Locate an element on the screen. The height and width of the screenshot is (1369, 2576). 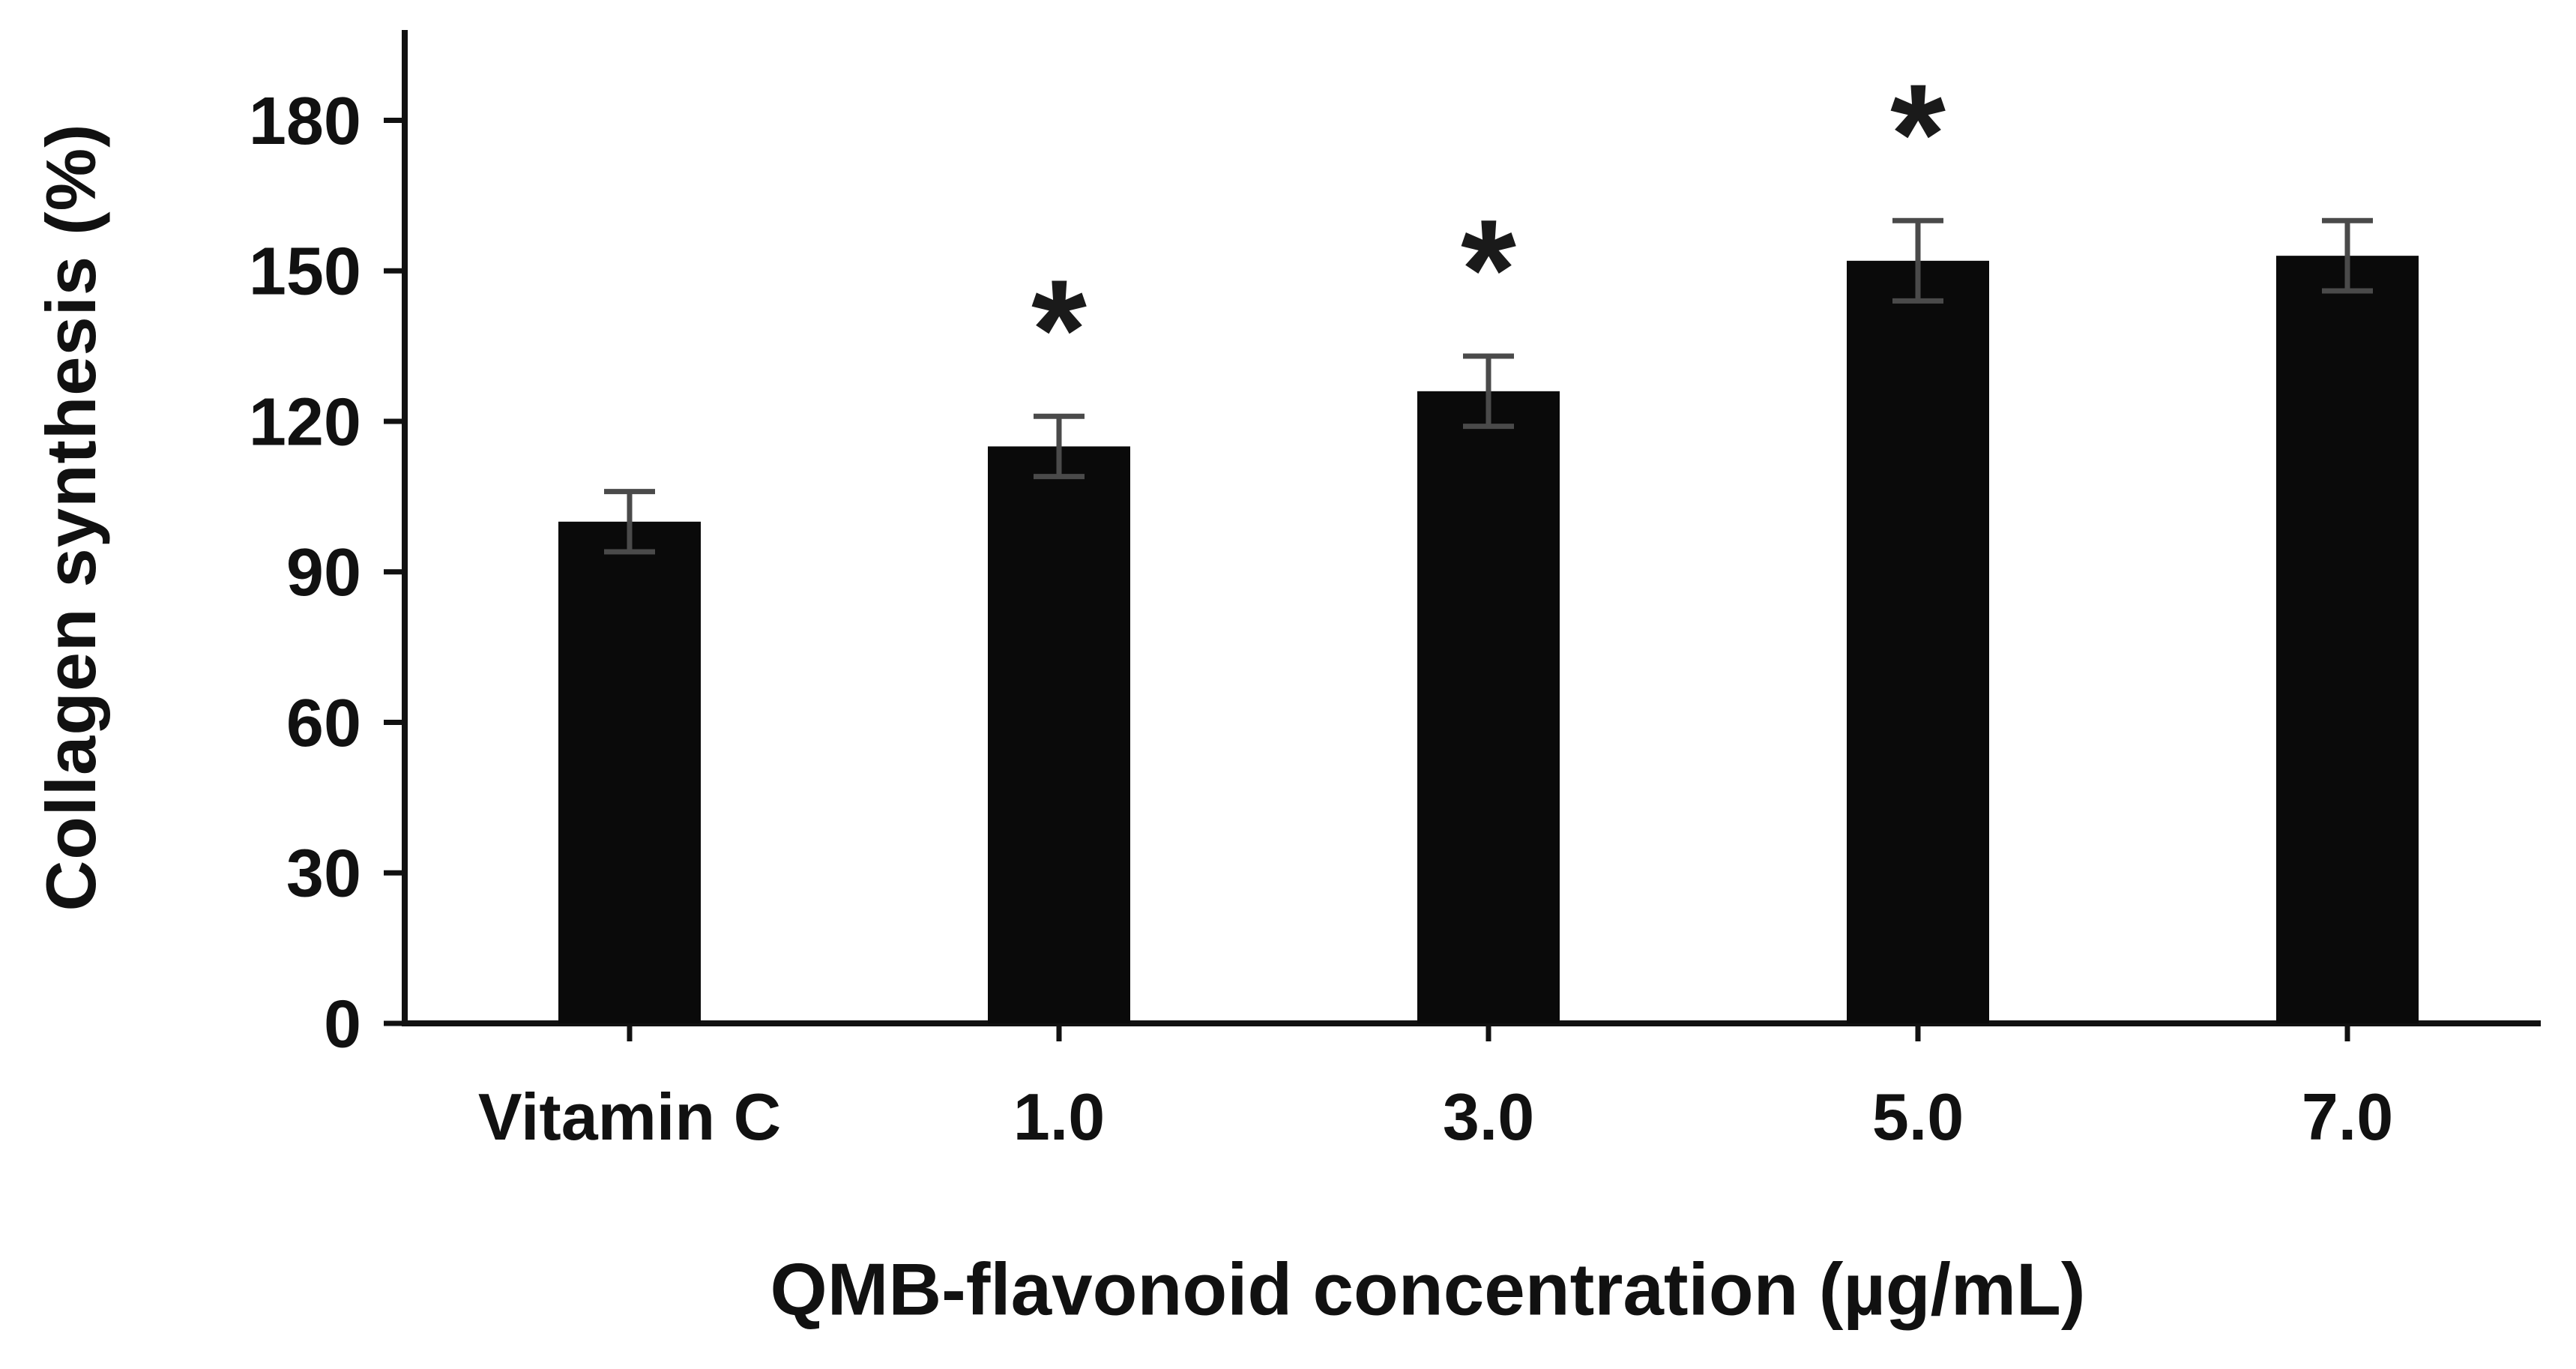
x-category-label: 1.0 is located at coordinates (1059, 1117).